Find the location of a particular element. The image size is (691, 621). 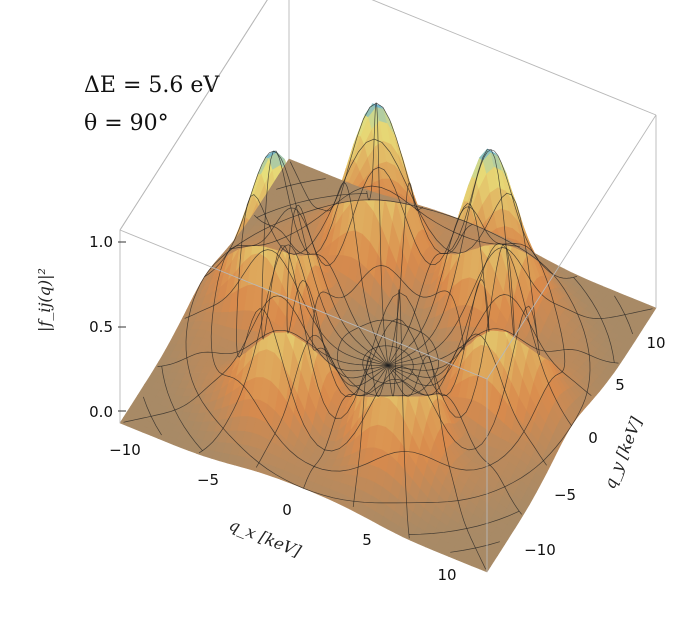

x-axis-label: q_x [keV] is located at coordinates (265, 538).